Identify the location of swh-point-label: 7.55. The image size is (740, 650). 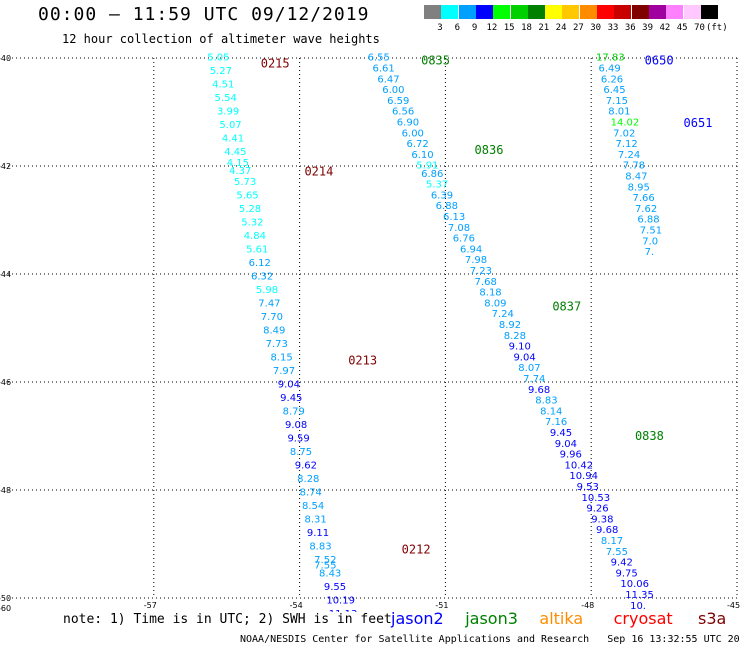
(617, 552).